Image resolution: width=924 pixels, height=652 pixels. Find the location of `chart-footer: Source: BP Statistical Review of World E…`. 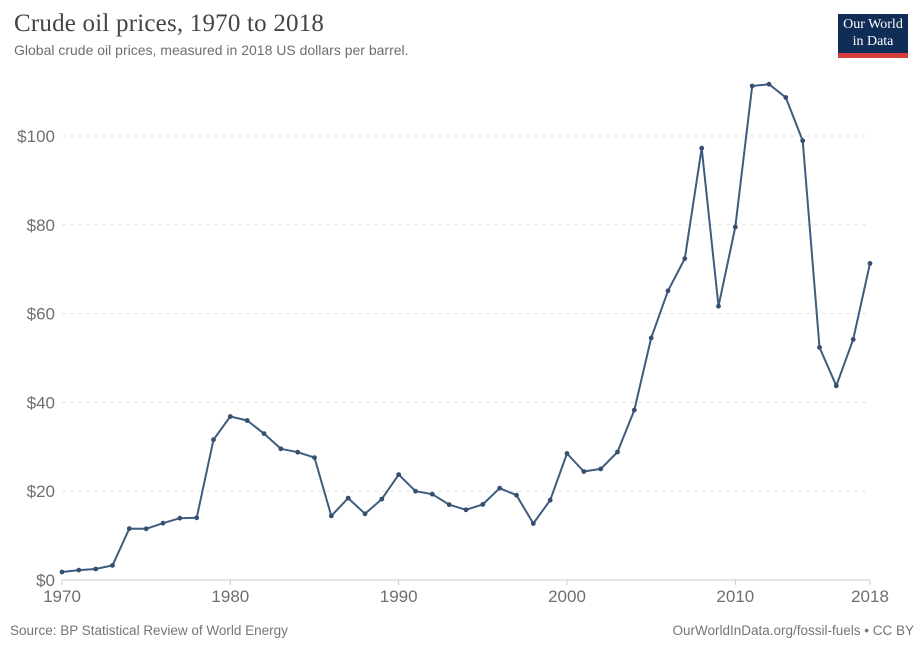

chart-footer: Source: BP Statistical Review of World E… is located at coordinates (462, 630).